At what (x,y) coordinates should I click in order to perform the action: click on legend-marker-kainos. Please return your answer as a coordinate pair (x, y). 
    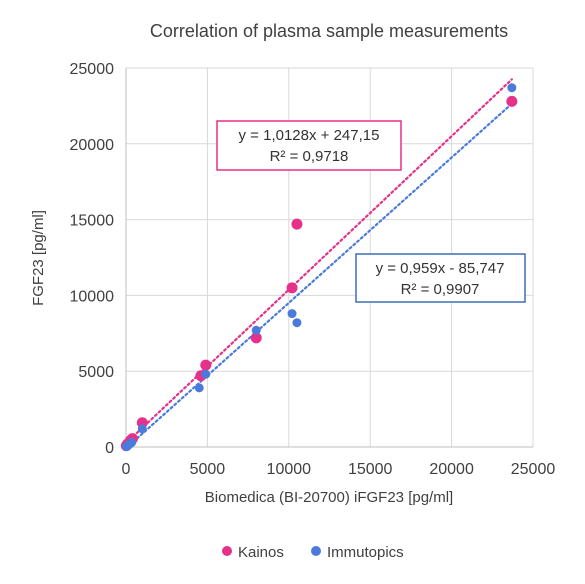
    Looking at the image, I should click on (227, 551).